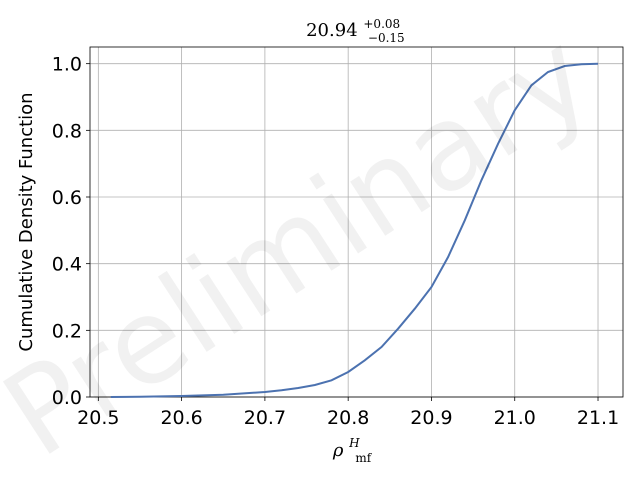 The image size is (640, 480). Describe the element at coordinates (98, 418) in the screenshot. I see `x-tick-label: 20.5` at that location.